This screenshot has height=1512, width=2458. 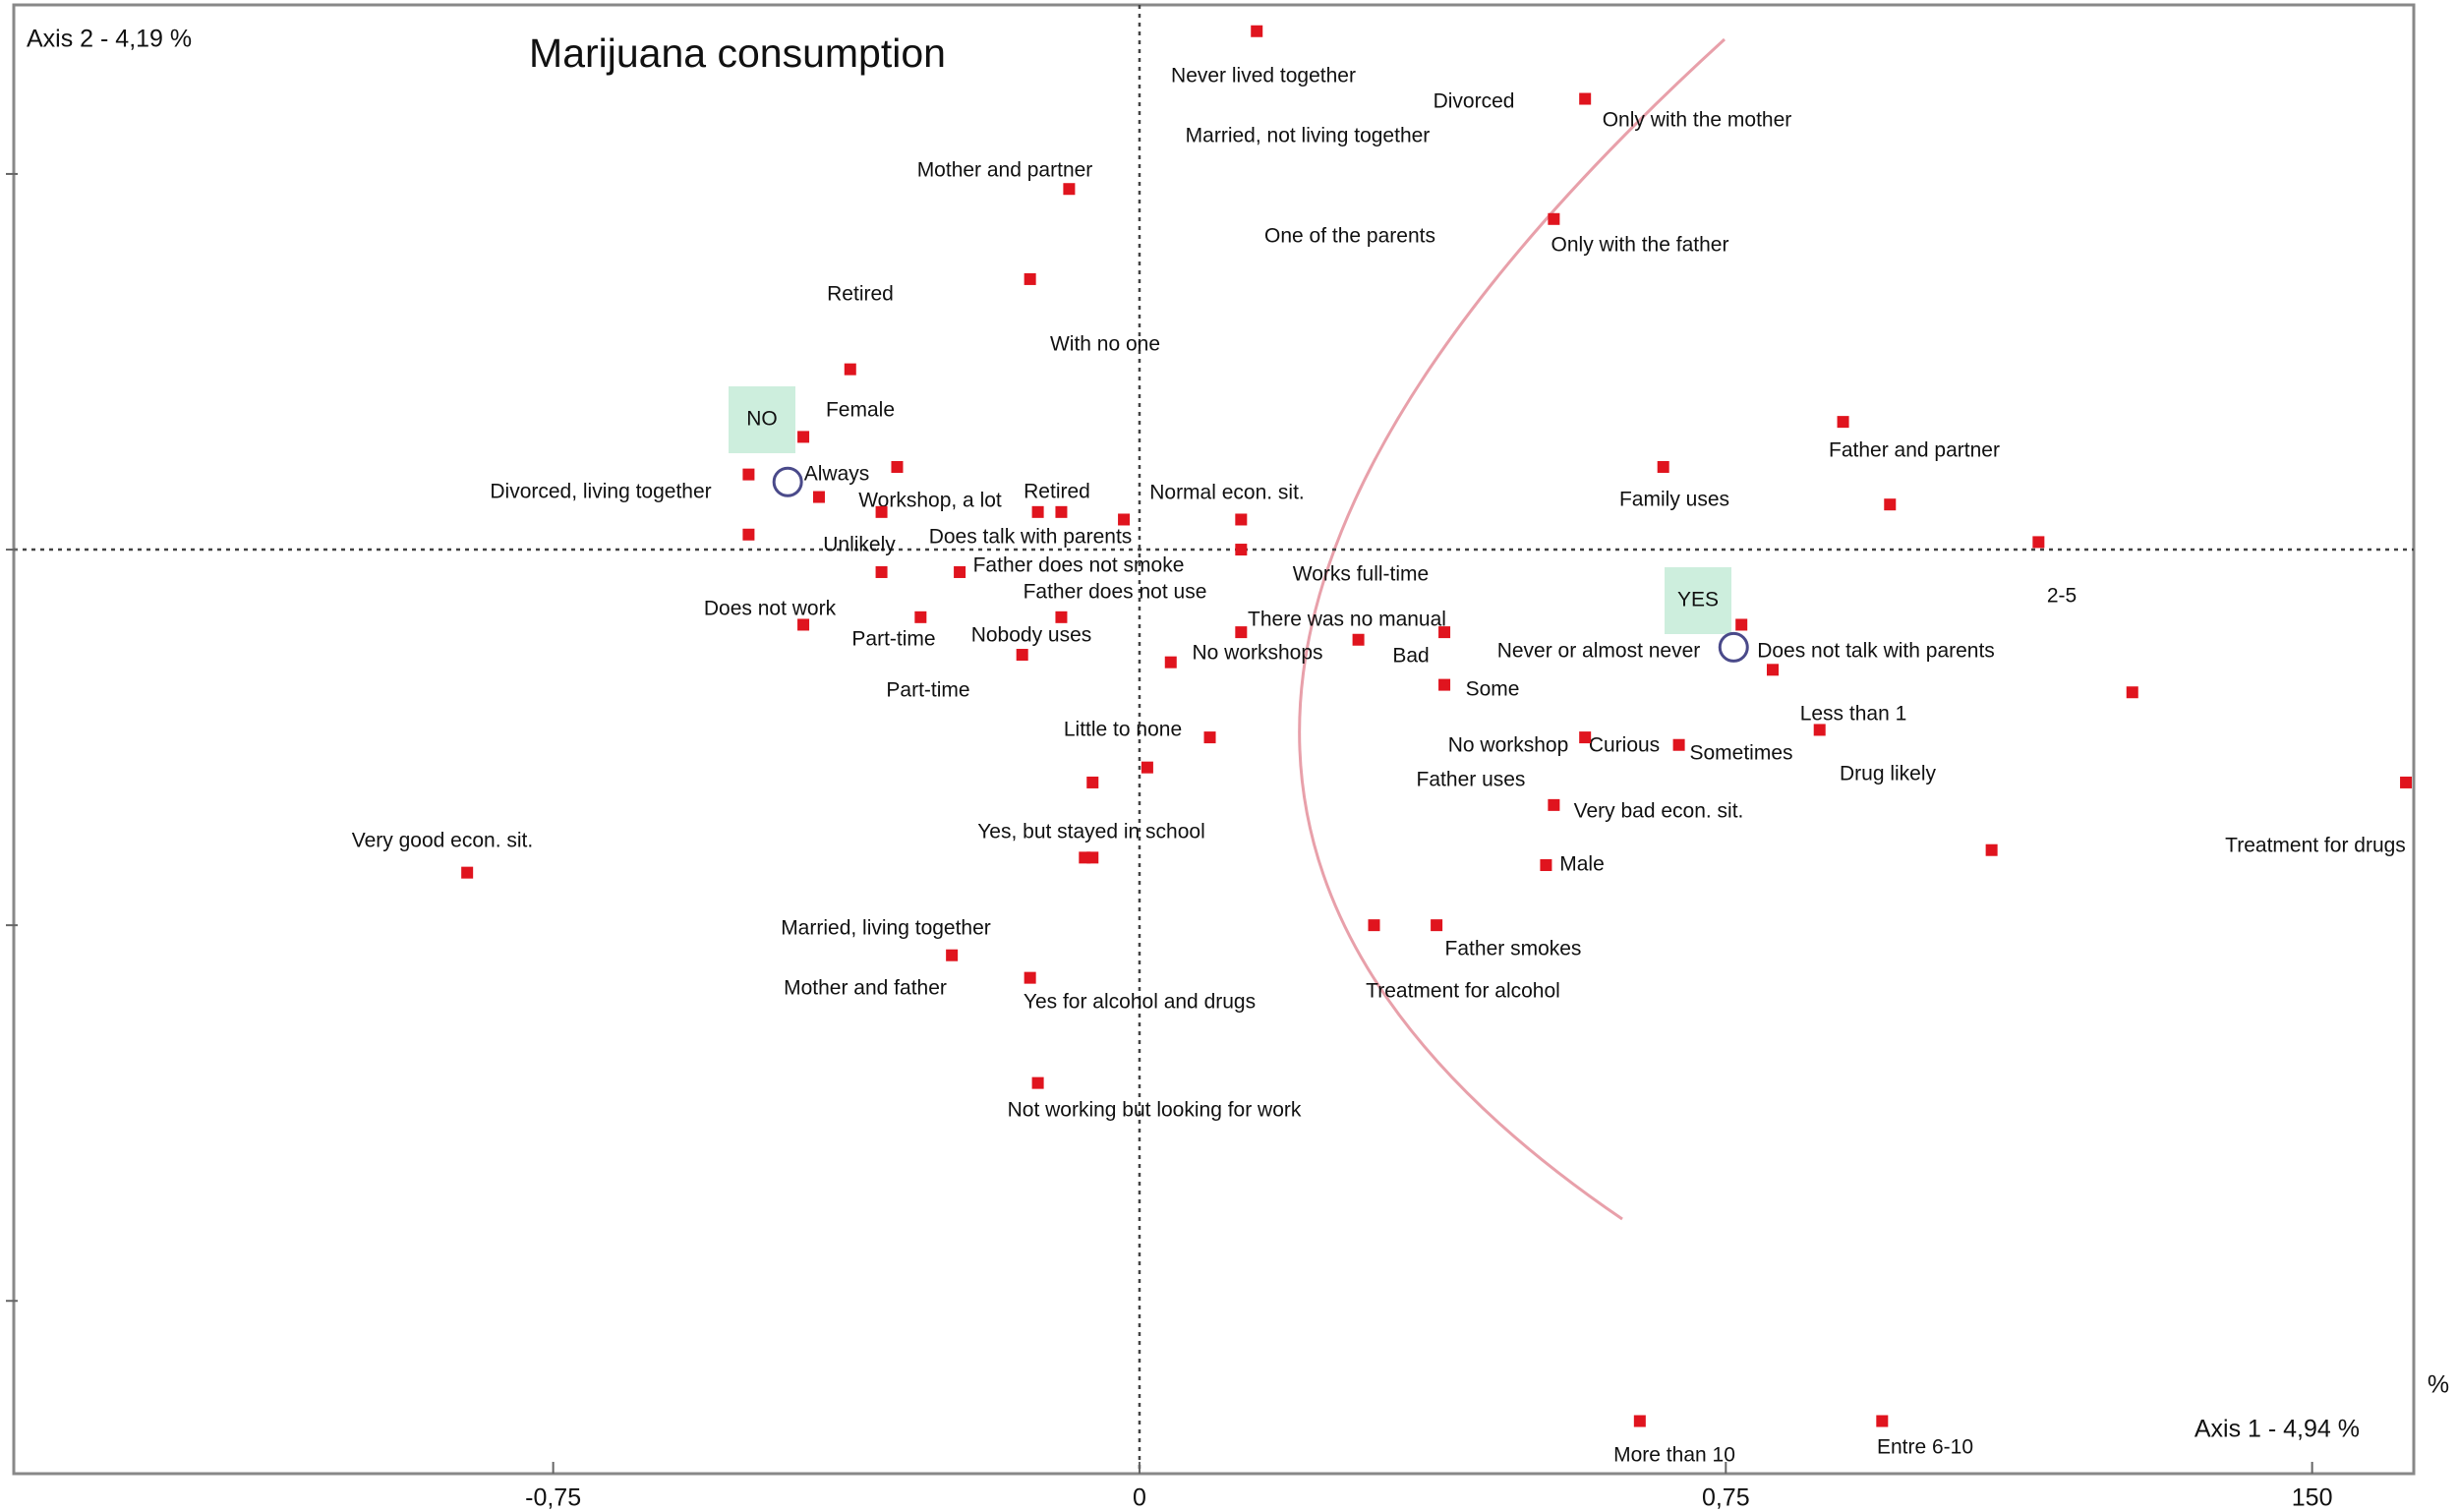 I want to click on point-label: Less than 1, so click(x=1853, y=714).